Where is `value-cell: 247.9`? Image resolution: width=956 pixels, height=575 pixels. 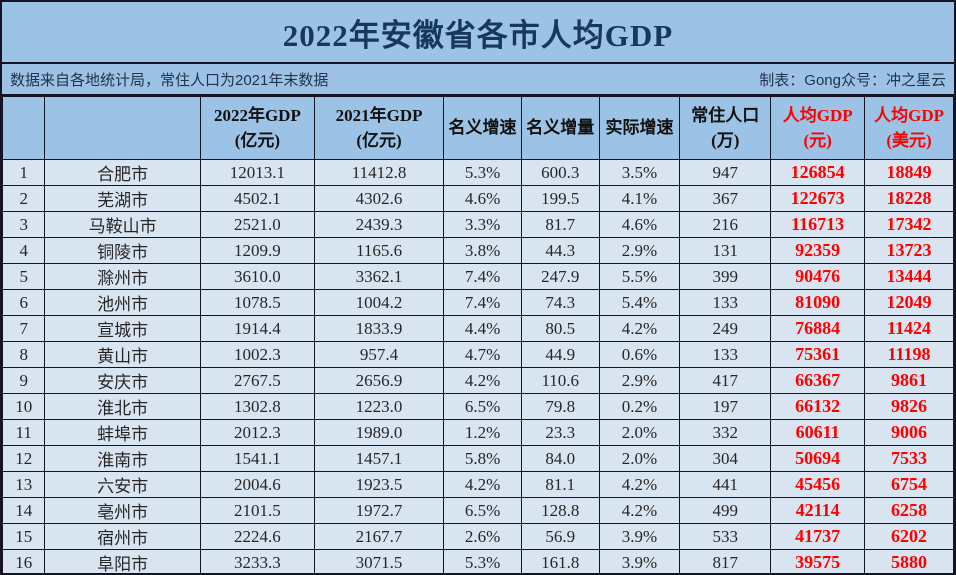
value-cell: 247.9 is located at coordinates (560, 276).